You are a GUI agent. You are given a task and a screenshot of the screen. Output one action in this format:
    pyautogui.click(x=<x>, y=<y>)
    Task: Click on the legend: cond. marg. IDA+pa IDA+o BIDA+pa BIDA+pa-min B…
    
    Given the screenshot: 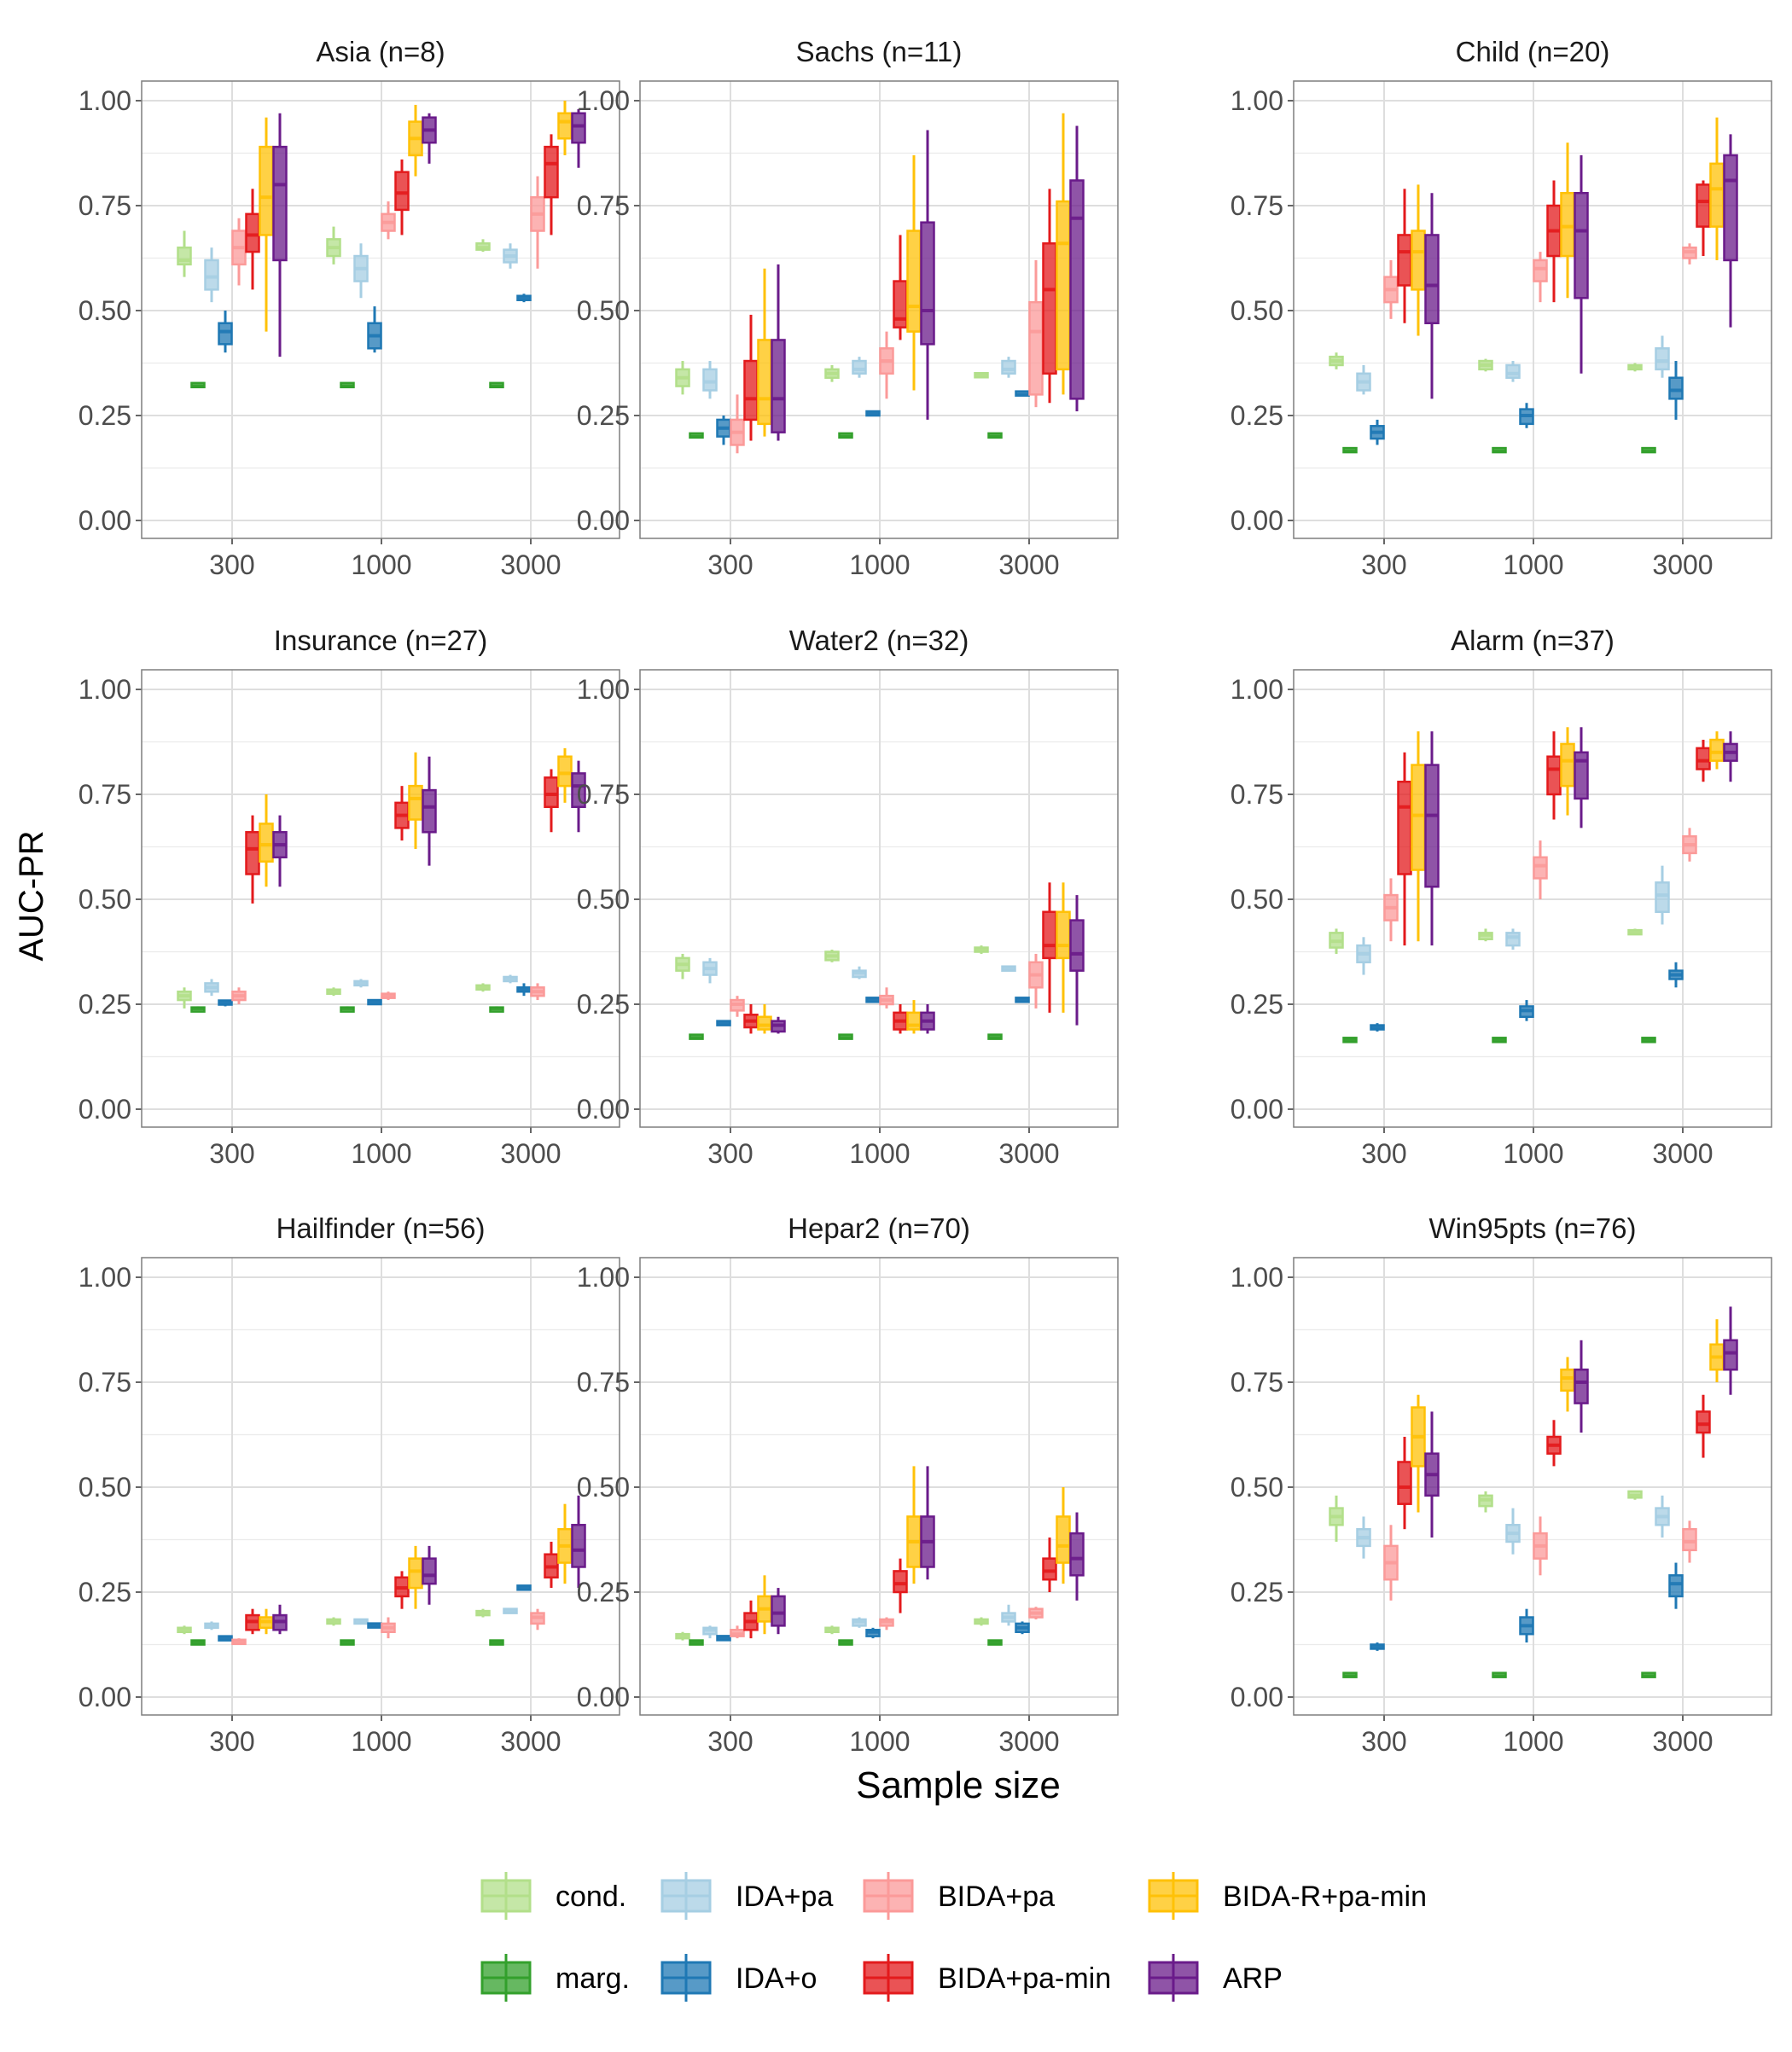 What is the action you would take?
    pyautogui.click(x=954, y=1937)
    